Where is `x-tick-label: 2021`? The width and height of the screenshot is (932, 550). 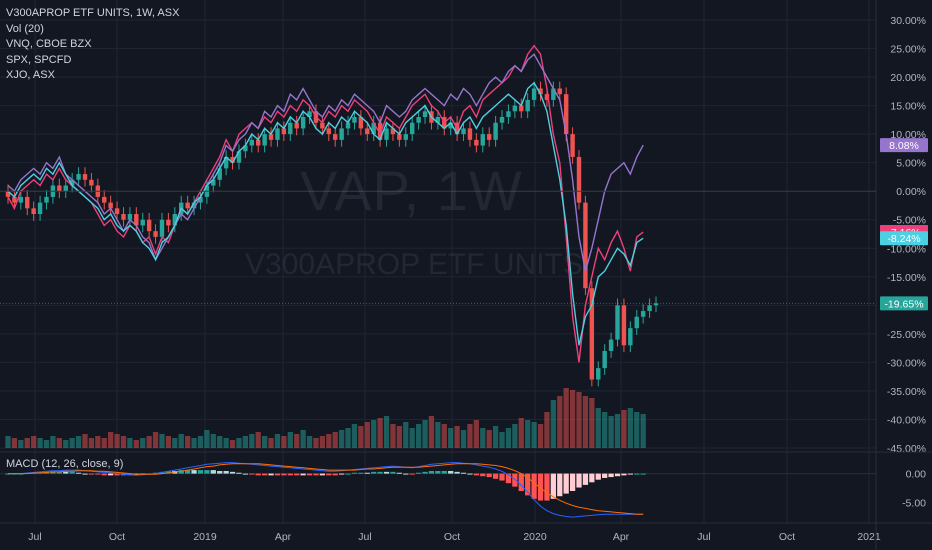
x-tick-label: 2021 is located at coordinates (869, 537).